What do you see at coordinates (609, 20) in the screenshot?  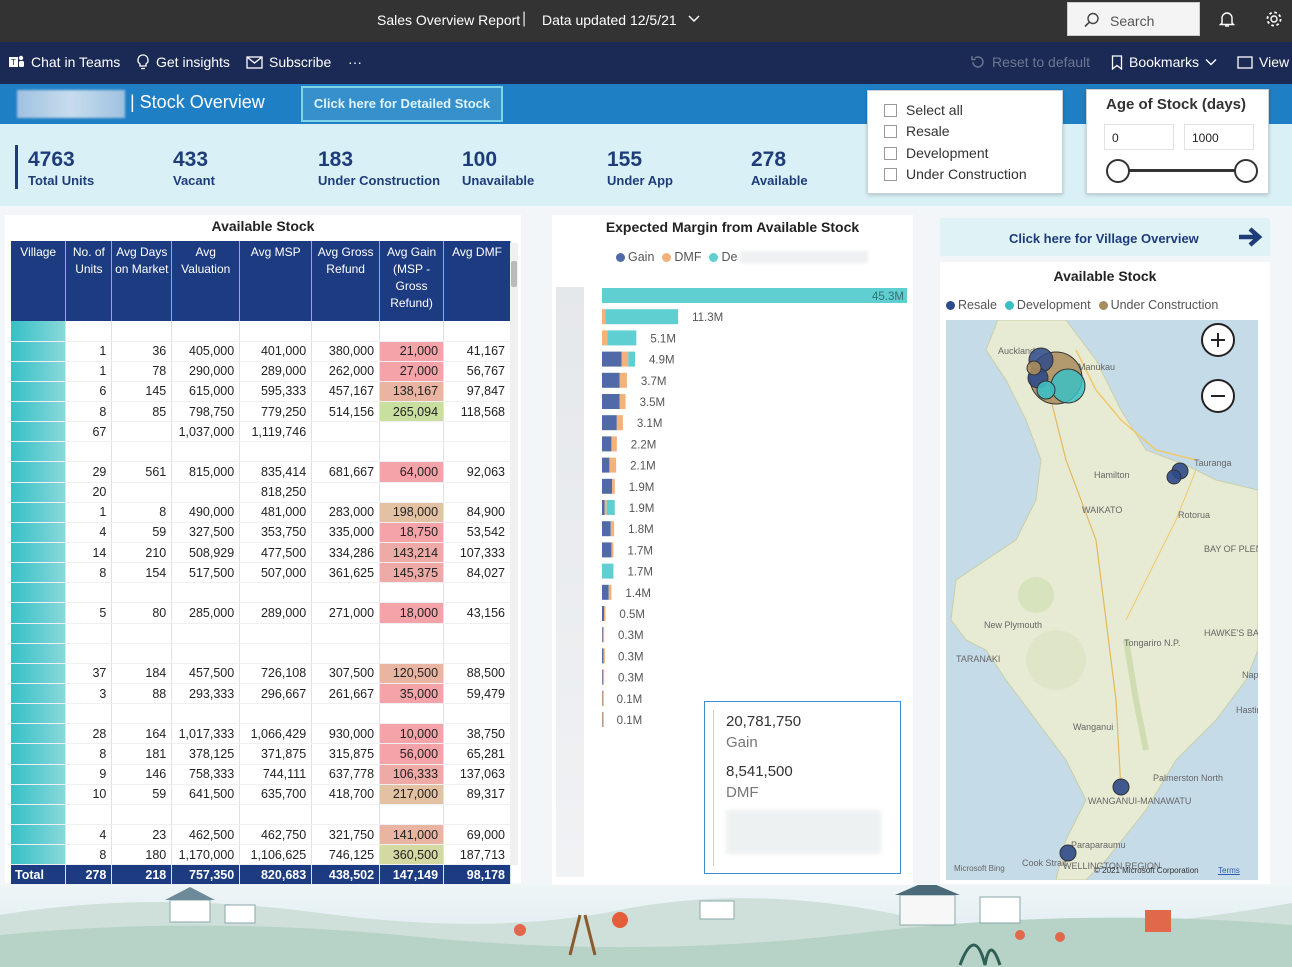 I see `data-updated-dropdown: Data updated 12/5/21` at bounding box center [609, 20].